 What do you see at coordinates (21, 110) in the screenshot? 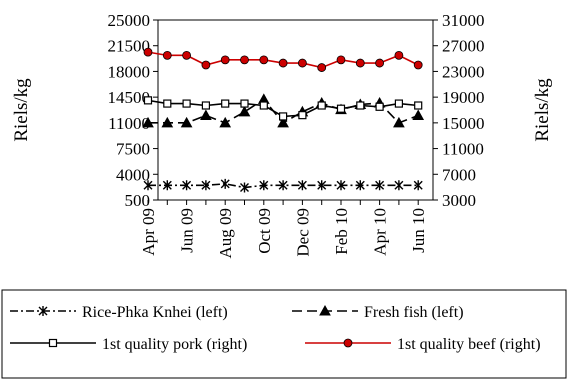
I see `left-axis-title: Riels/kg` at bounding box center [21, 110].